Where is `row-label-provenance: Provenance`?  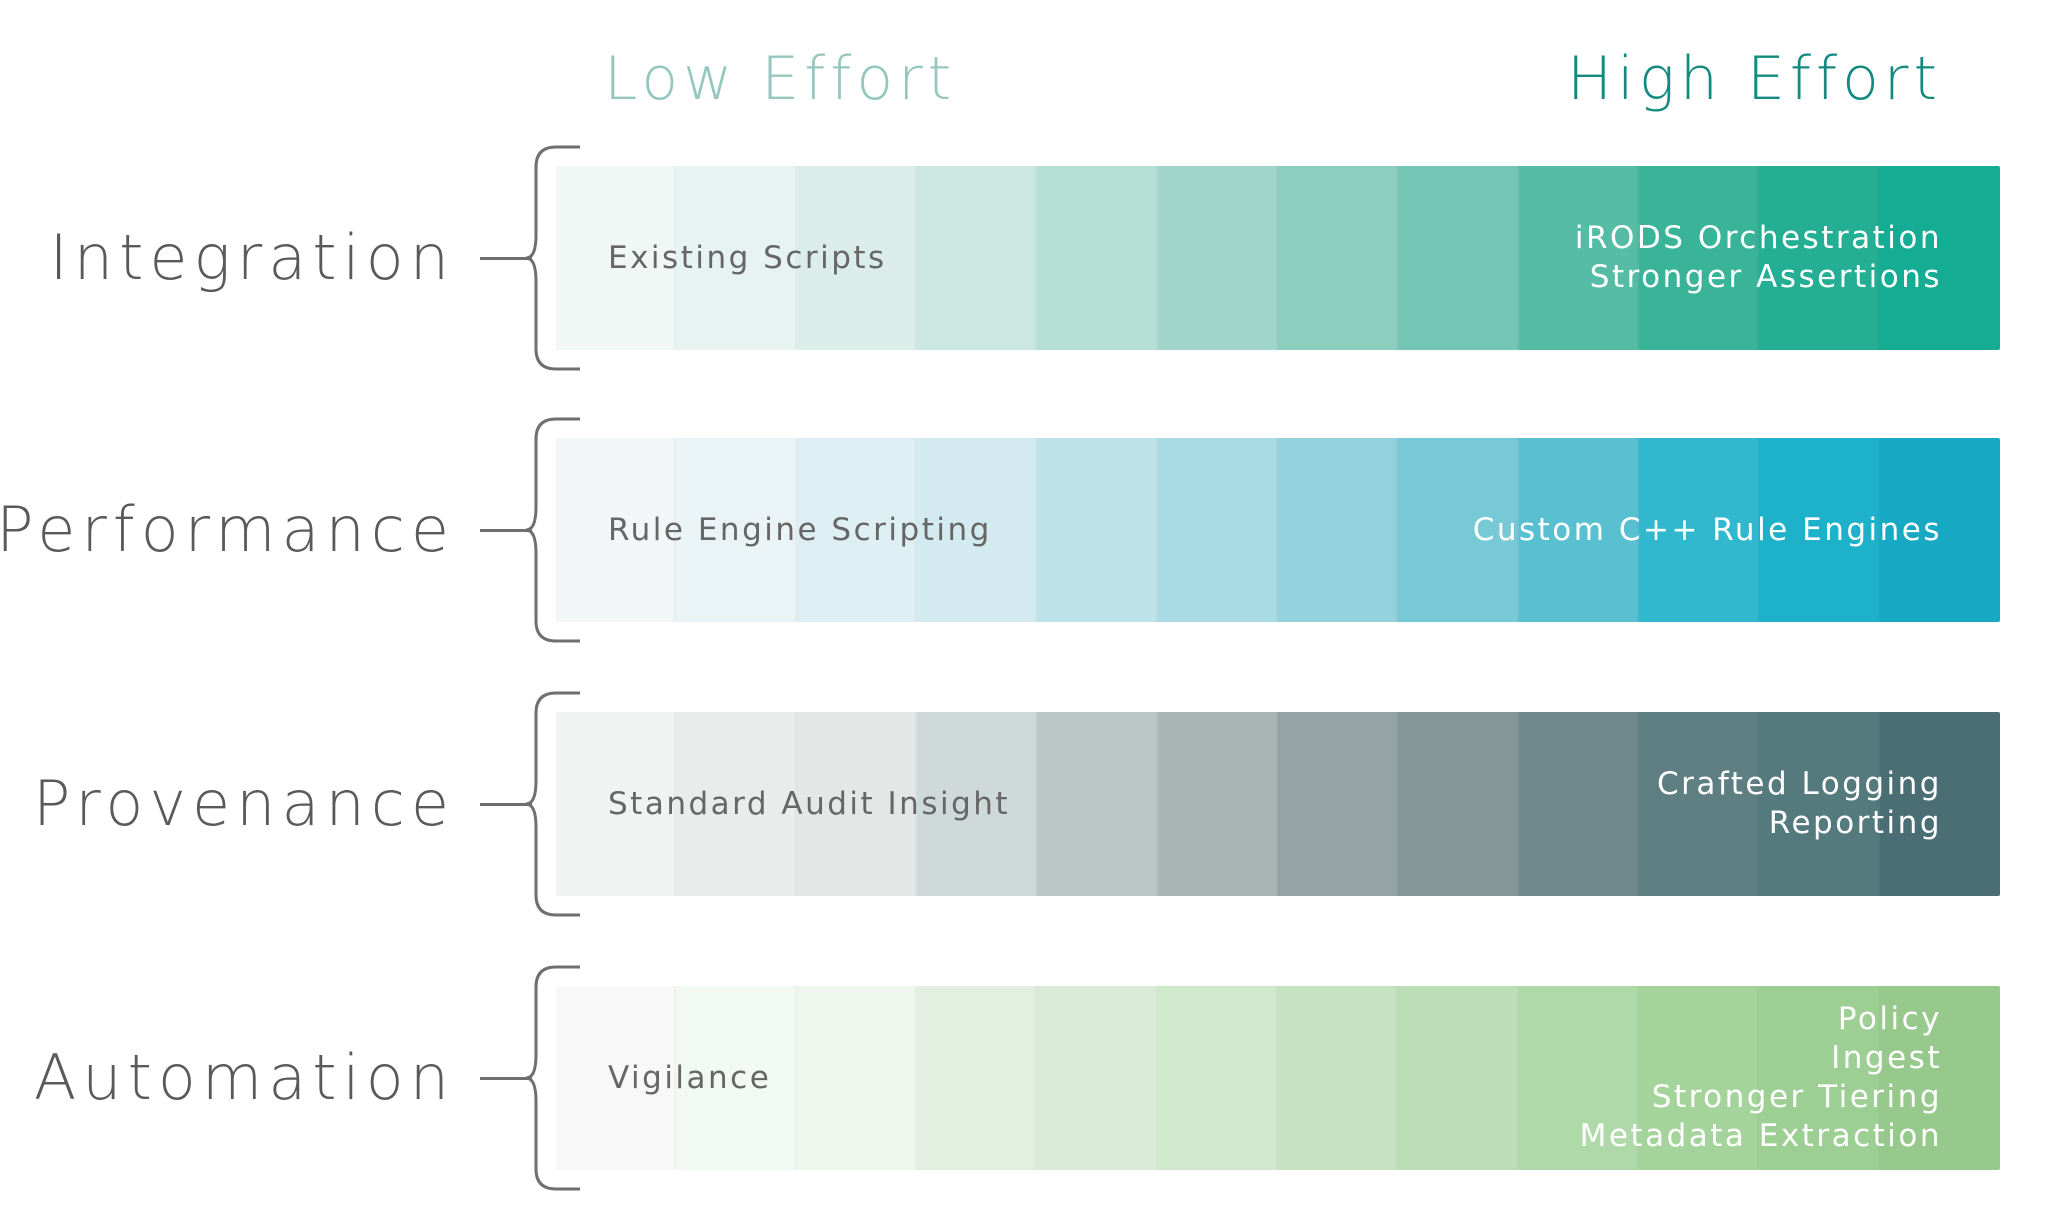
row-label-provenance: Provenance is located at coordinates (243, 803).